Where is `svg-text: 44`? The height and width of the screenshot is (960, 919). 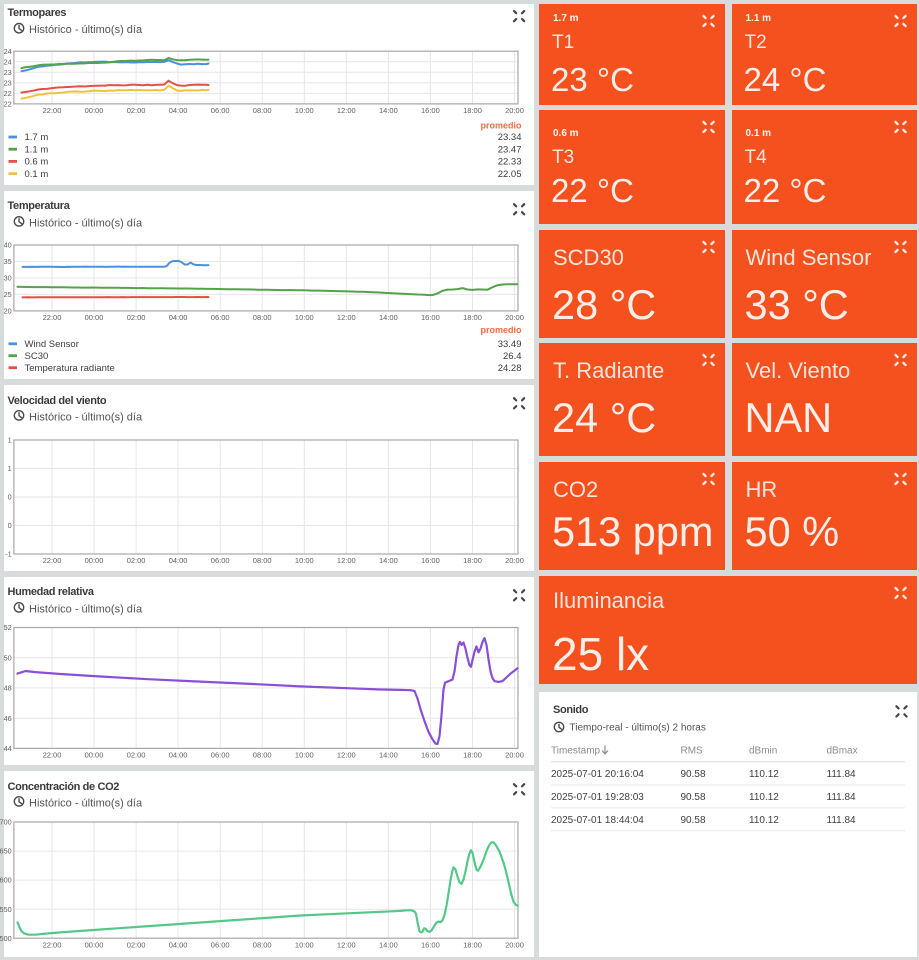 svg-text: 44 is located at coordinates (7, 748).